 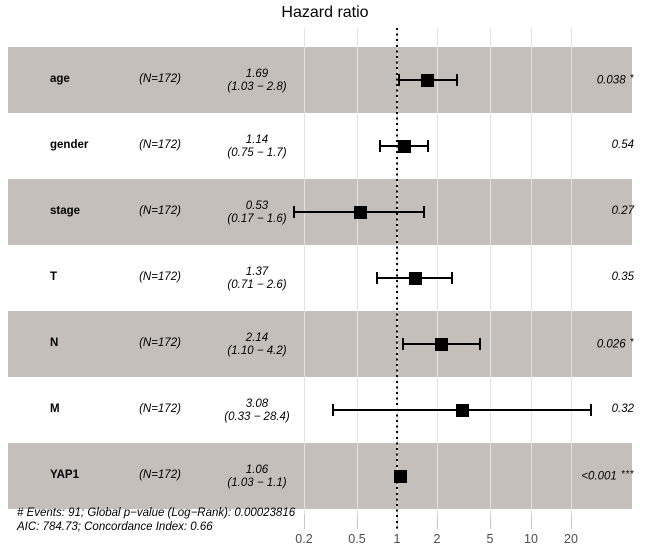 I want to click on estimate-label: 3.08 (0.33 − 28.4), so click(x=257, y=410).